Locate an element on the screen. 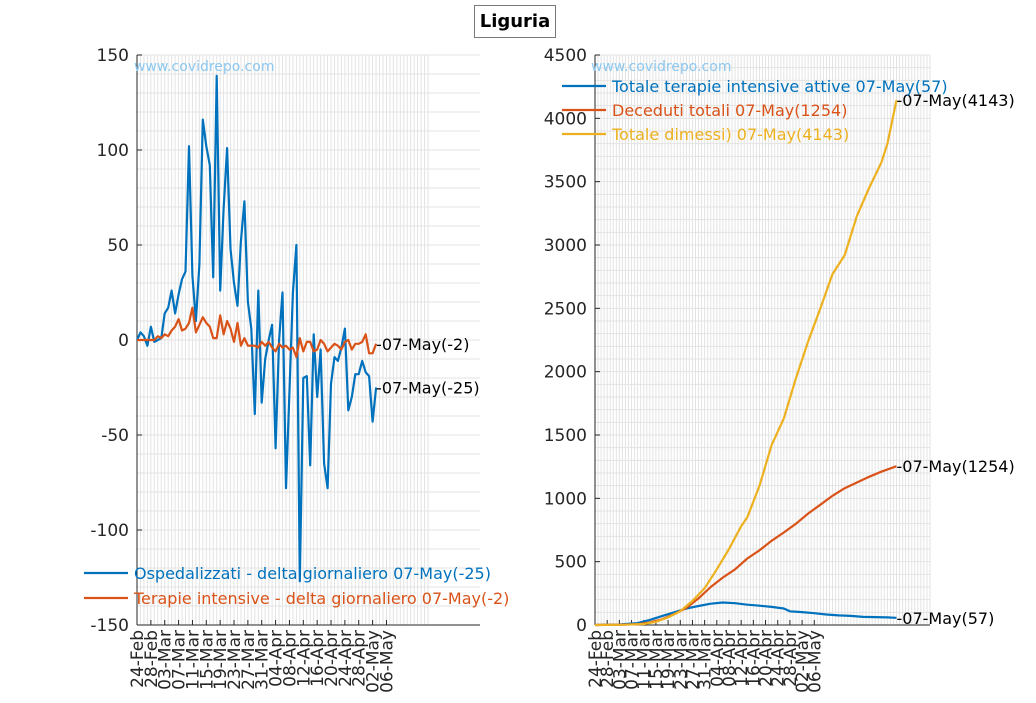  legend-entry: Deceduti totali 07-May(1254) is located at coordinates (729, 110).